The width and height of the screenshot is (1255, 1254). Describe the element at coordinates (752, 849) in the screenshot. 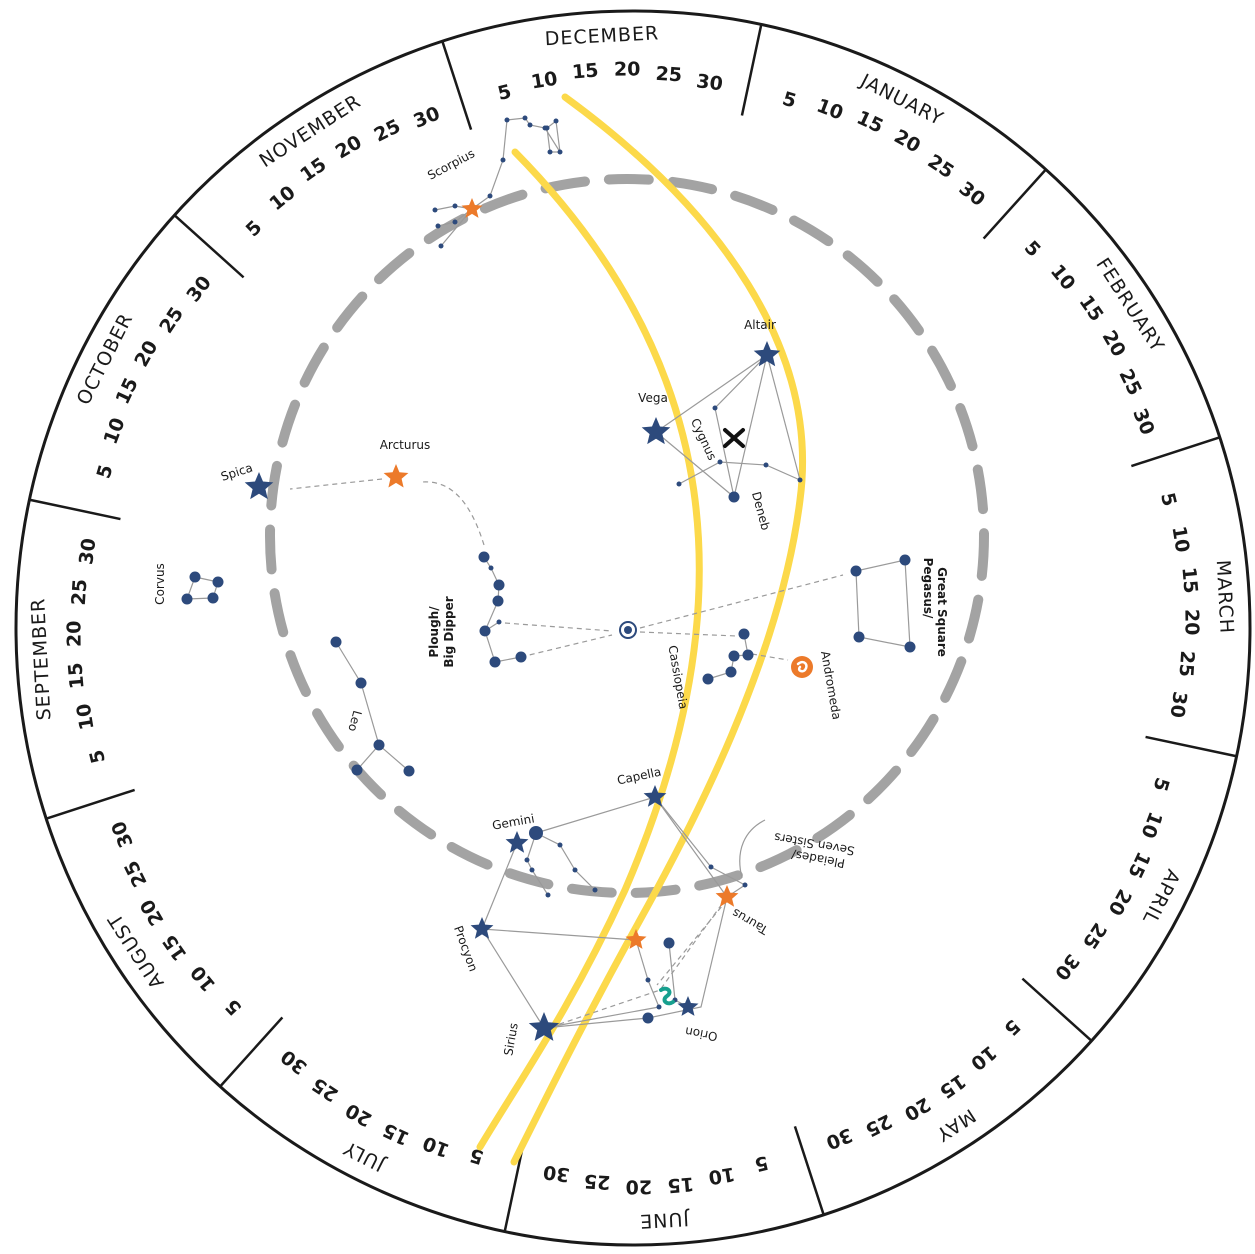

I see `pleiades-pointer-curve` at that location.